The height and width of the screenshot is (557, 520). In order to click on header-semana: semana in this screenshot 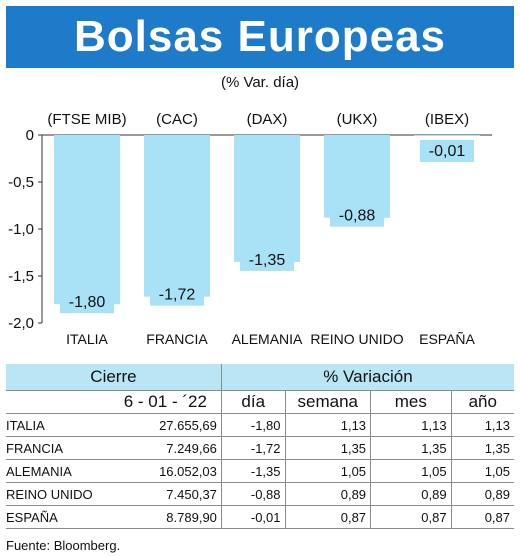, I will do `click(327, 402)`.